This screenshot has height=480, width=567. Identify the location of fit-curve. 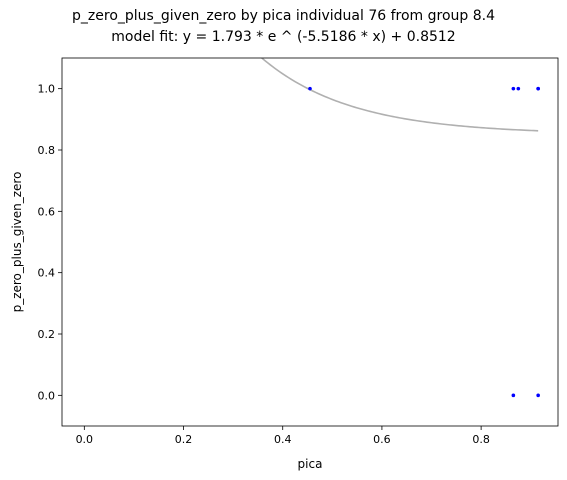
(399, 95).